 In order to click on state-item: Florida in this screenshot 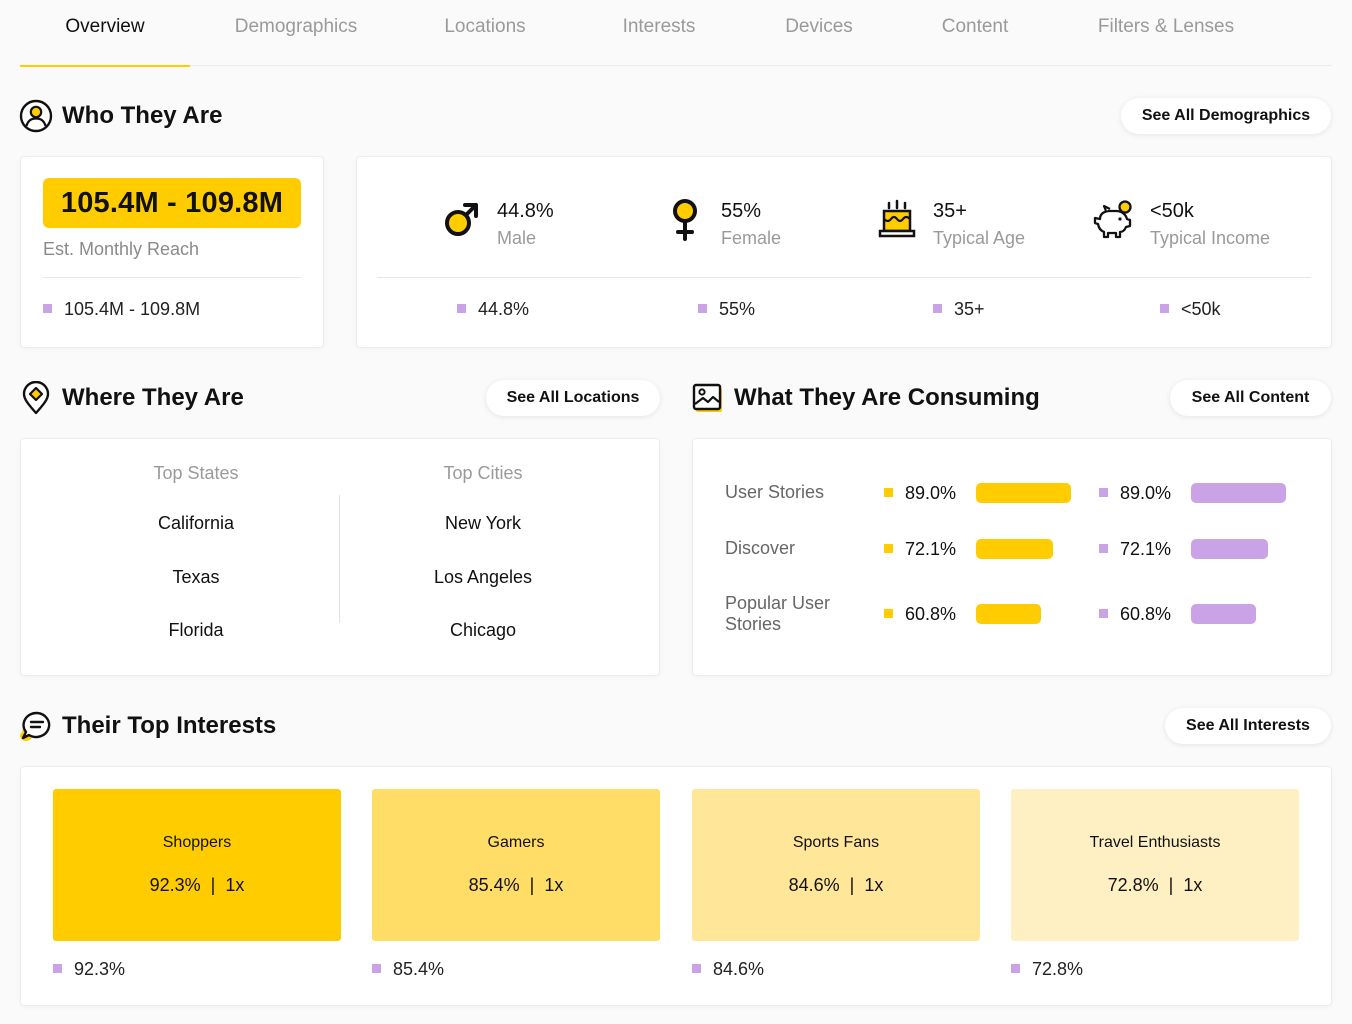, I will do `click(196, 630)`.